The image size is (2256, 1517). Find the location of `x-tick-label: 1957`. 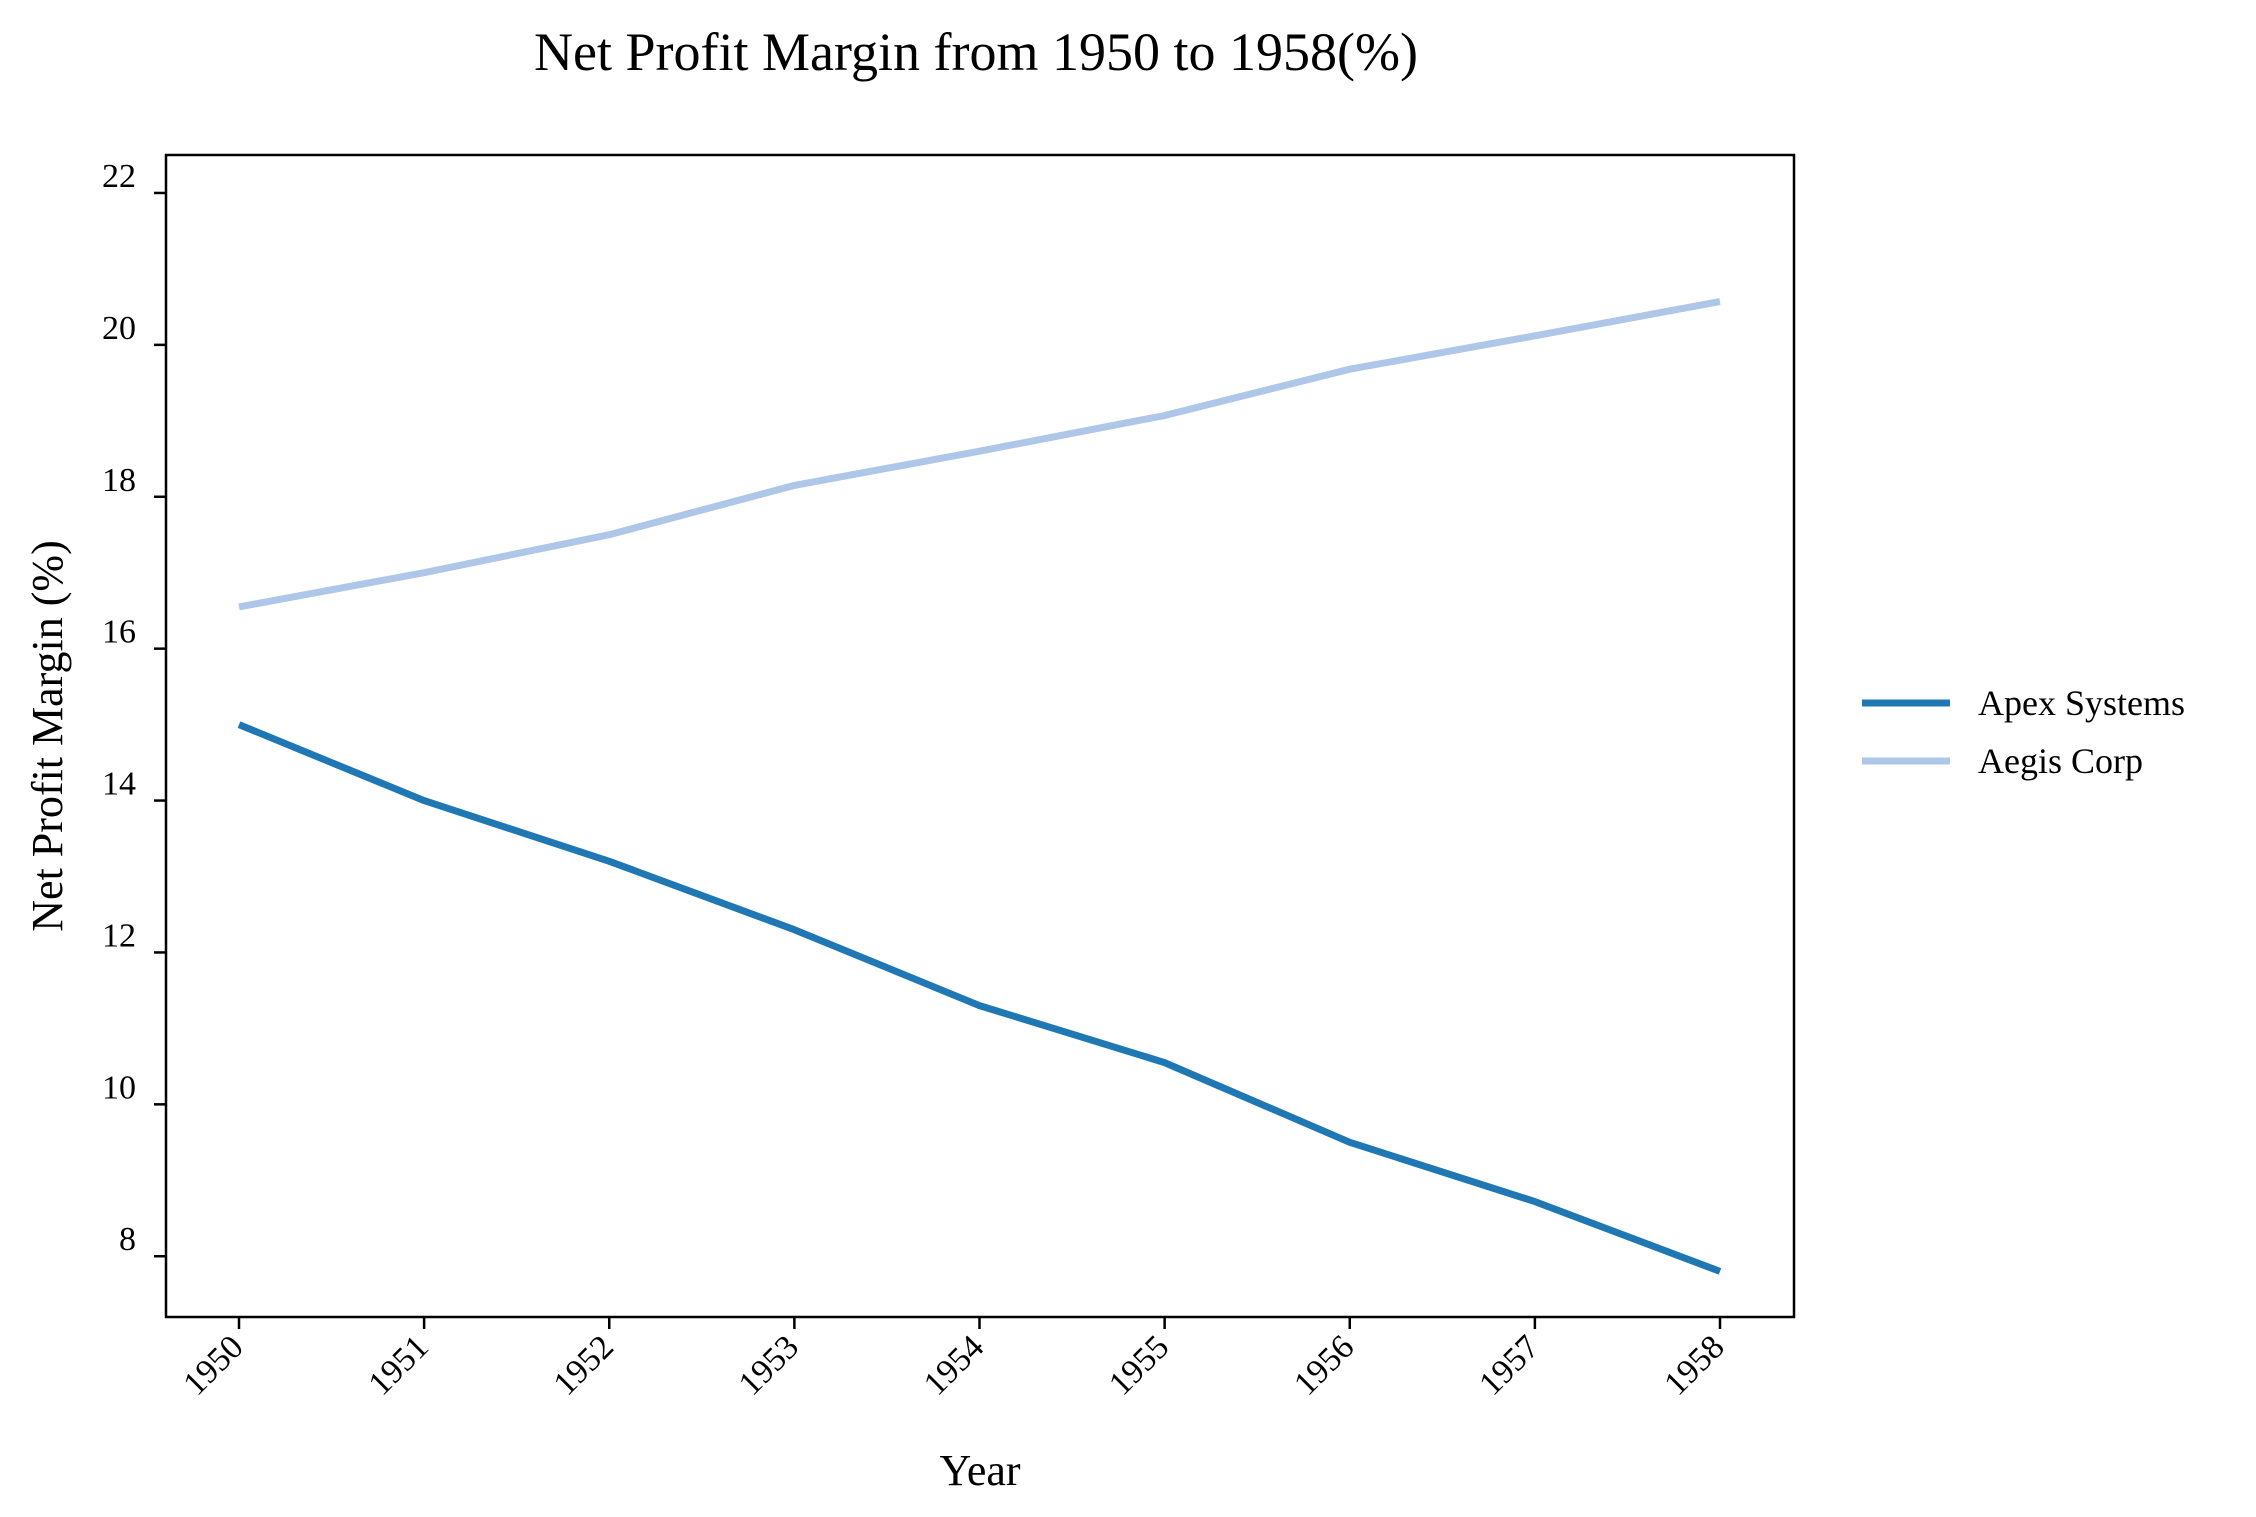

x-tick-label: 1957 is located at coordinates (1509, 1365).